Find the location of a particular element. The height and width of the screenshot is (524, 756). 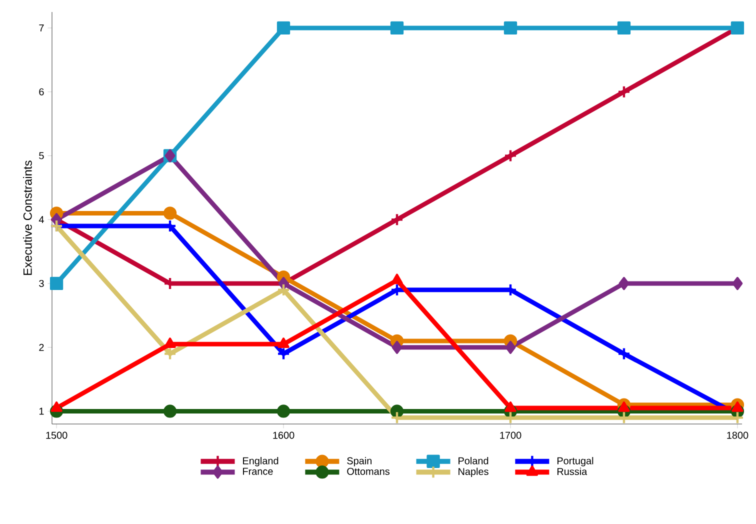

legend-label: England is located at coordinates (260, 461).